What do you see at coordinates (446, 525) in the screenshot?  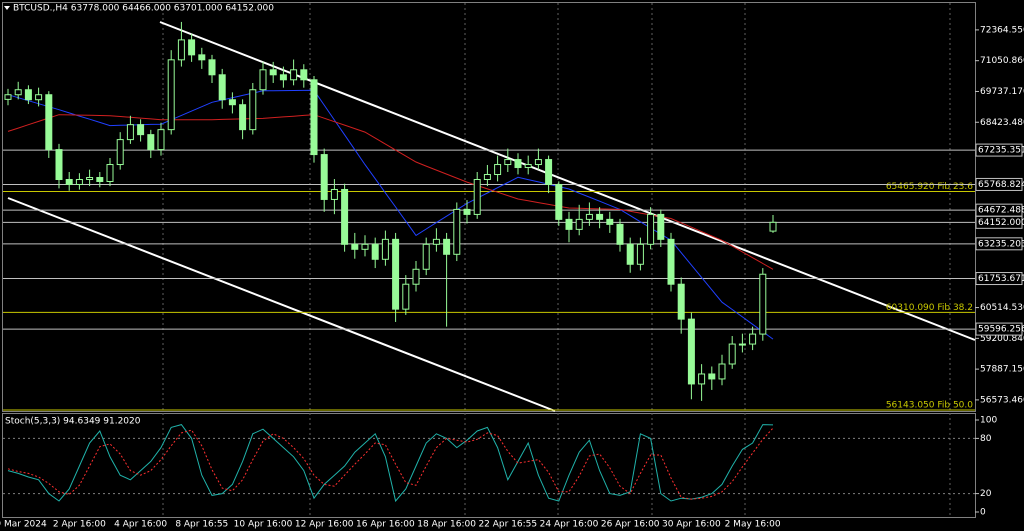 I see `x-tick-label: 18 Apr 16:00` at bounding box center [446, 525].